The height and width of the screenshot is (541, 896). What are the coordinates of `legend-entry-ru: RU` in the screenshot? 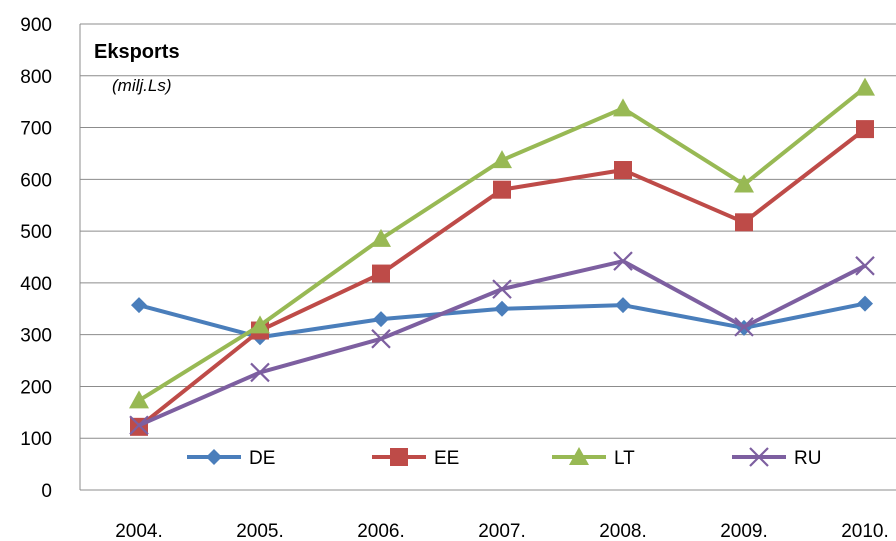 It's located at (776, 458).